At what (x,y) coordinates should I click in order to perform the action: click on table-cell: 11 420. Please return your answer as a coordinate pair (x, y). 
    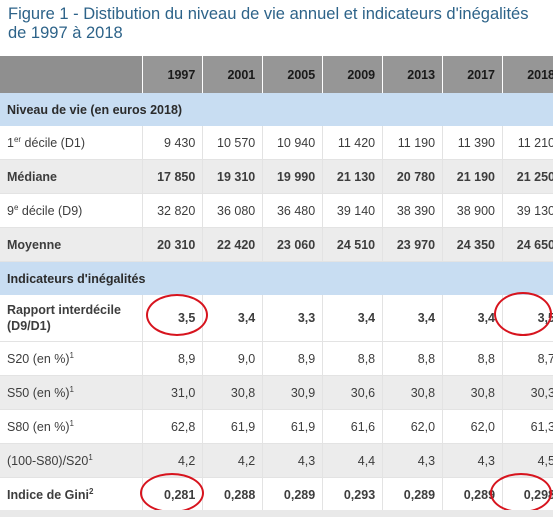
    Looking at the image, I should click on (353, 143).